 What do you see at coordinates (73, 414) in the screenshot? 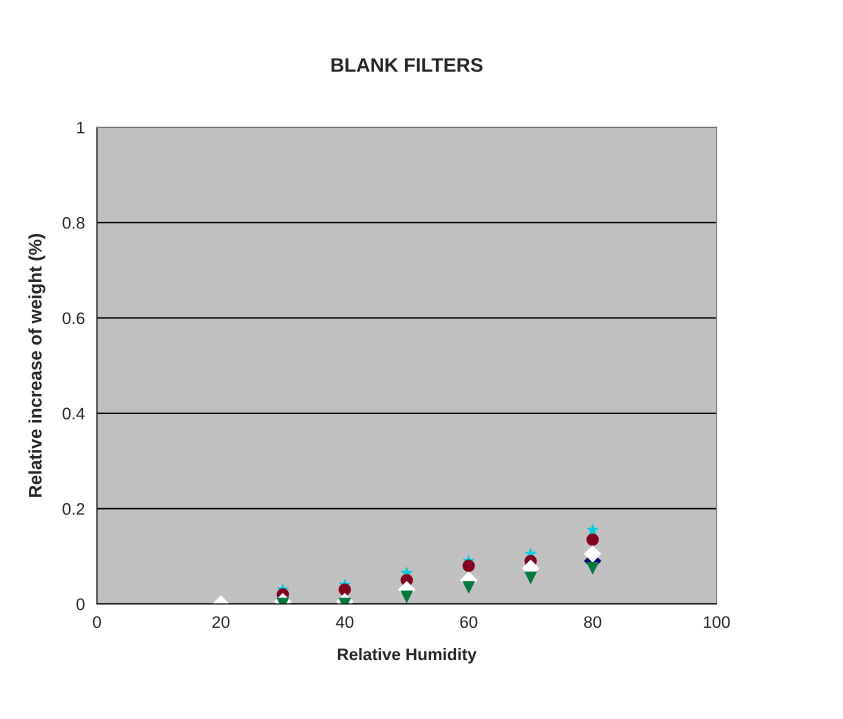
I see `y-tick-label: 0.4` at bounding box center [73, 414].